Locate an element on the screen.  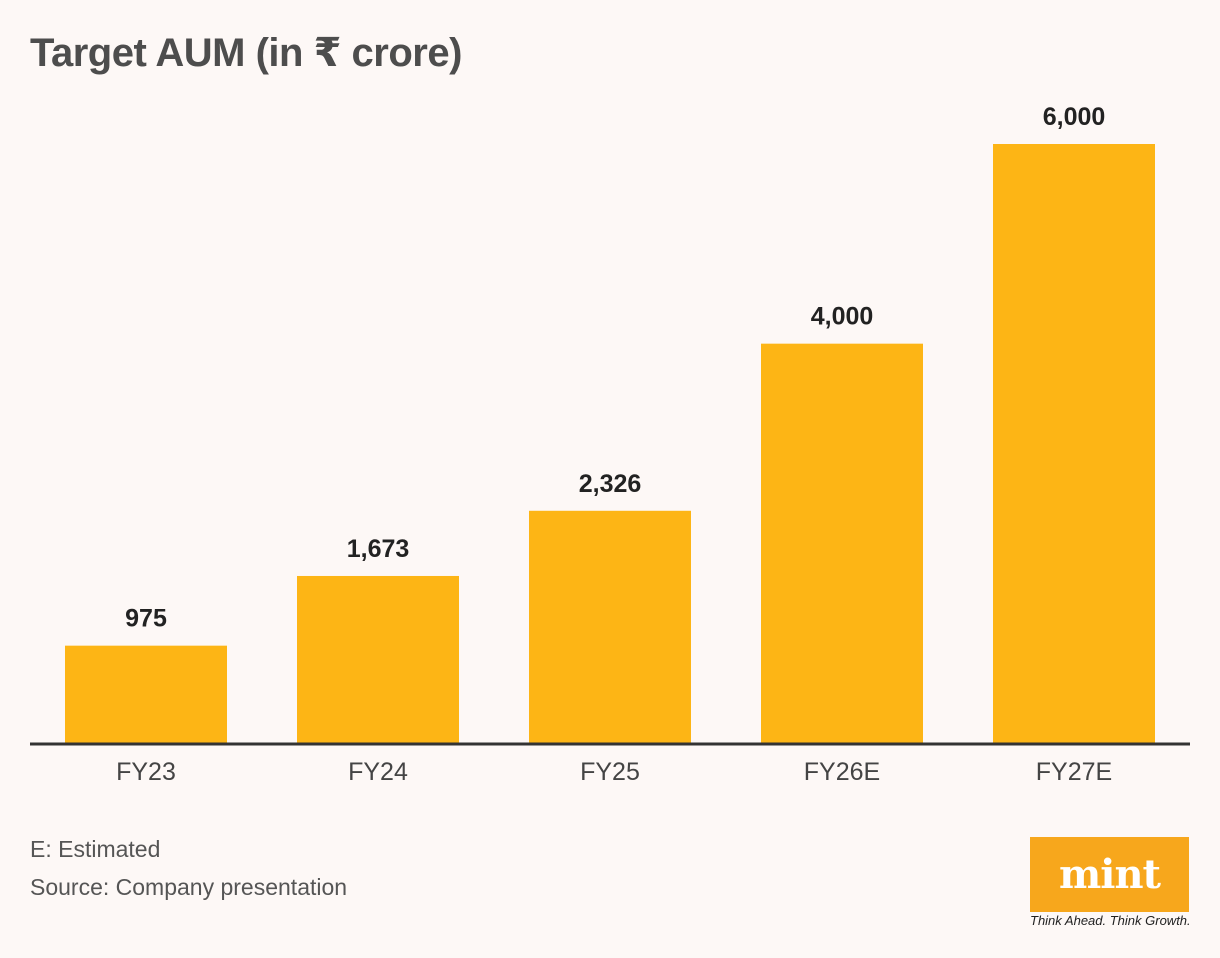
value-label-fy27e: 6,000 is located at coordinates (1074, 117).